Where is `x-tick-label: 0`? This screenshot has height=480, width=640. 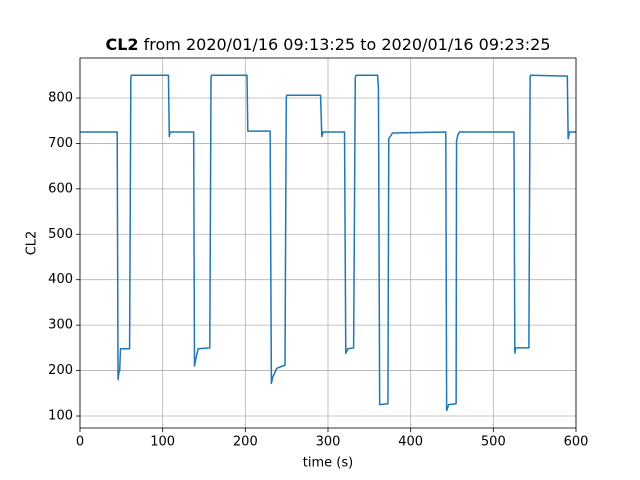
x-tick-label: 0 is located at coordinates (80, 442).